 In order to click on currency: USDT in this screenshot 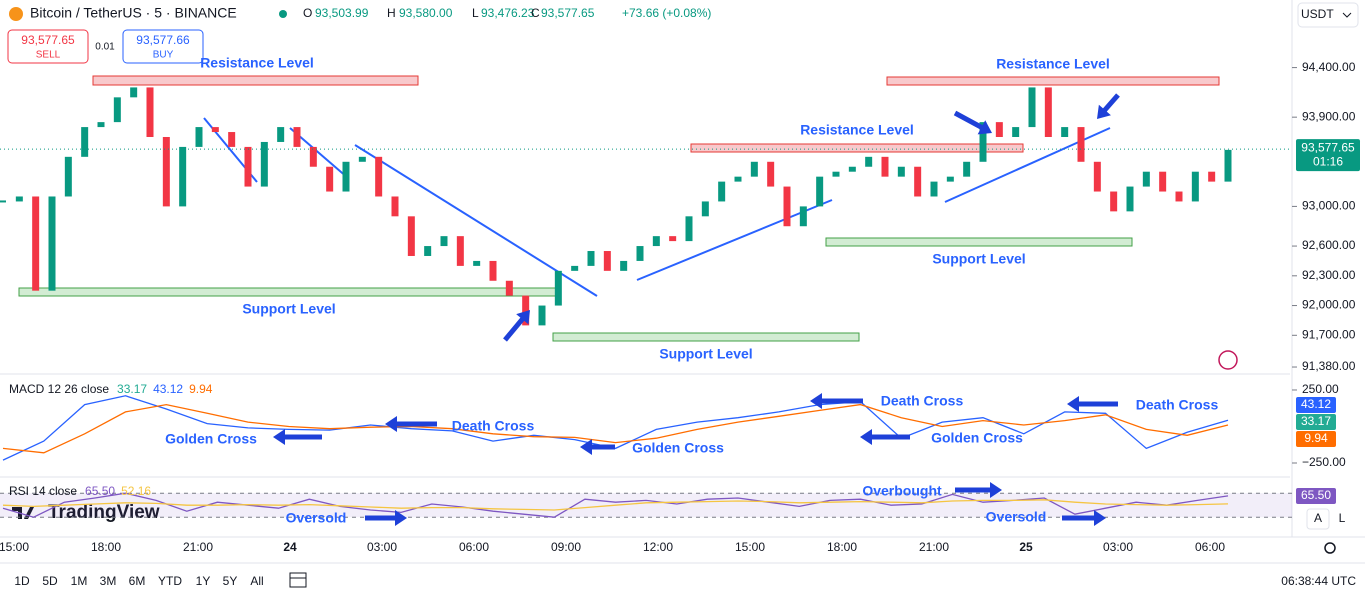, I will do `click(1317, 14)`.